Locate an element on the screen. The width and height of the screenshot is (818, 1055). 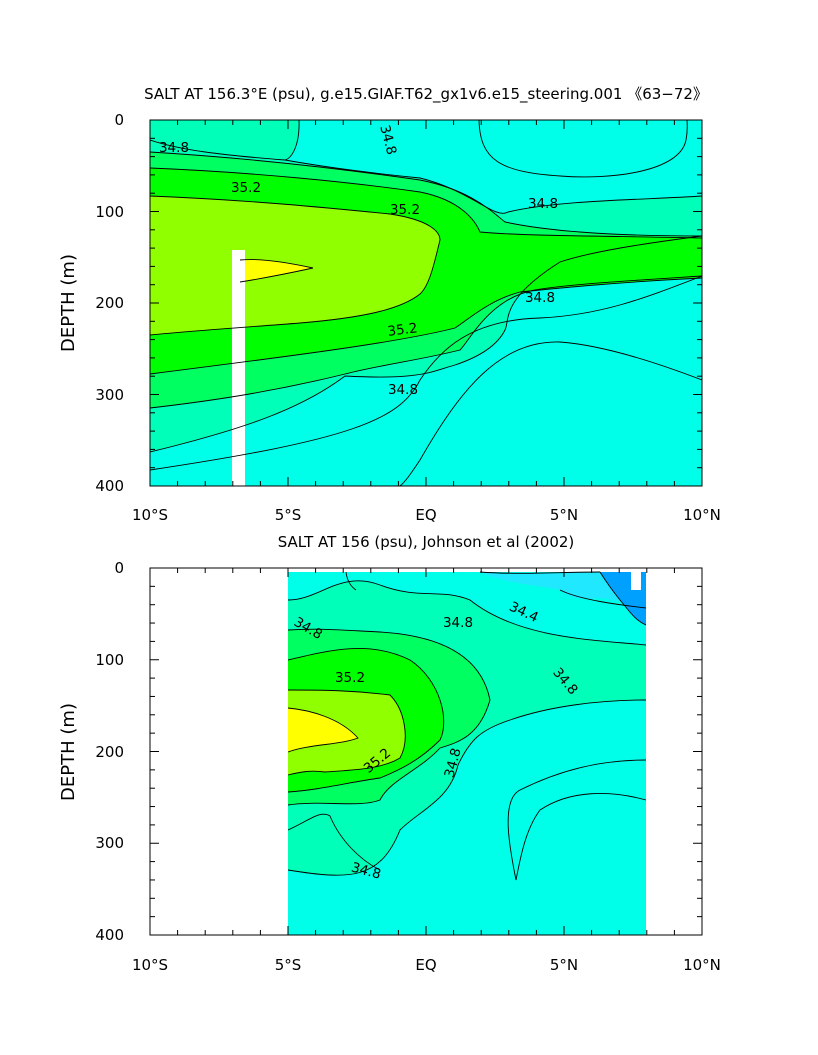
panel2-x-tick-labels: 10°S 5°S EQ 5°N 10°N is located at coordinates (426, 965).